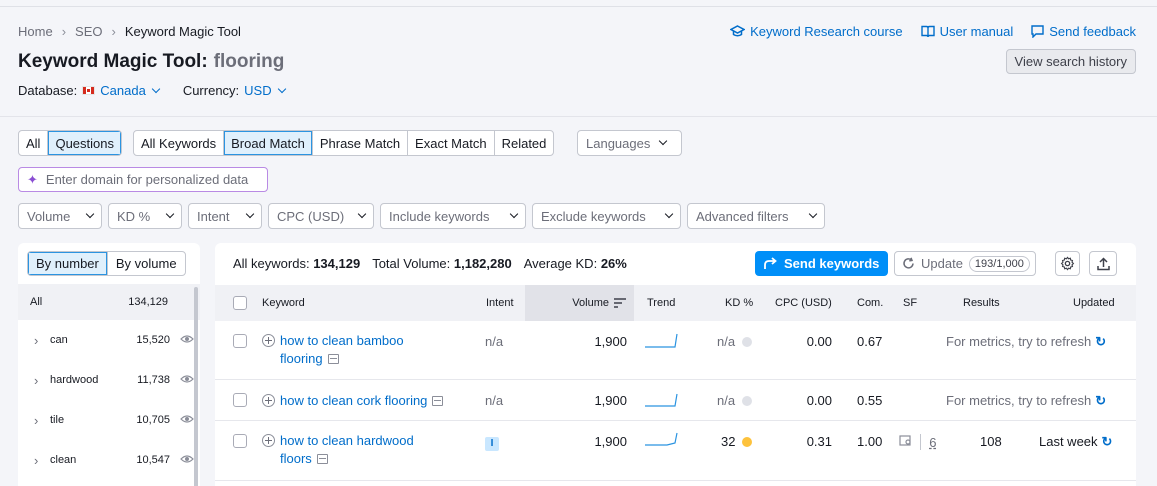  What do you see at coordinates (109, 302) in the screenshot?
I see `group-all-row: All 134,129` at bounding box center [109, 302].